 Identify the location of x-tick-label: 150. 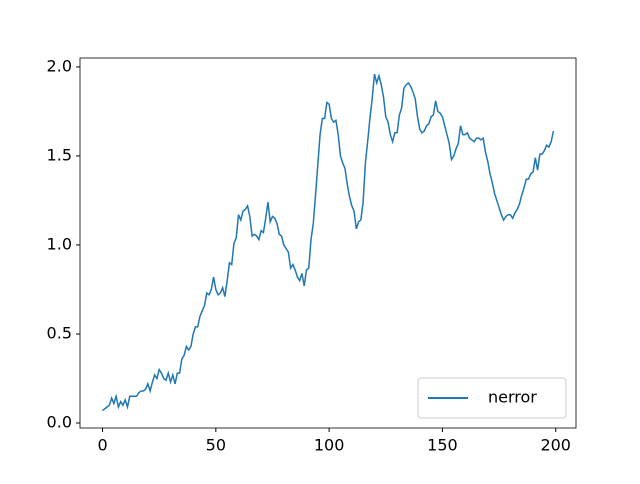
(442, 445).